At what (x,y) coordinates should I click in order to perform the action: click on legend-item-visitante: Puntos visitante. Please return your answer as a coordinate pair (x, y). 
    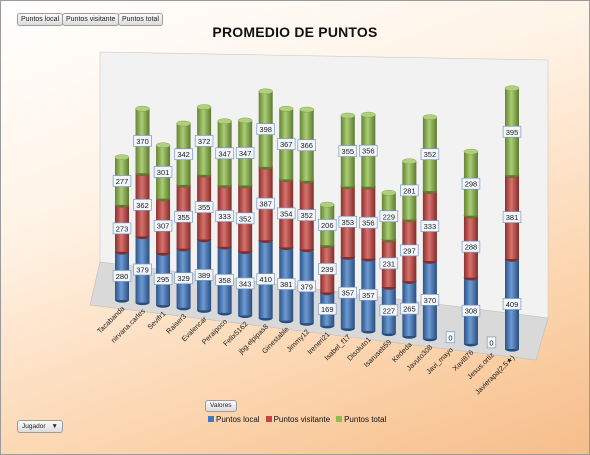
    Looking at the image, I should click on (298, 419).